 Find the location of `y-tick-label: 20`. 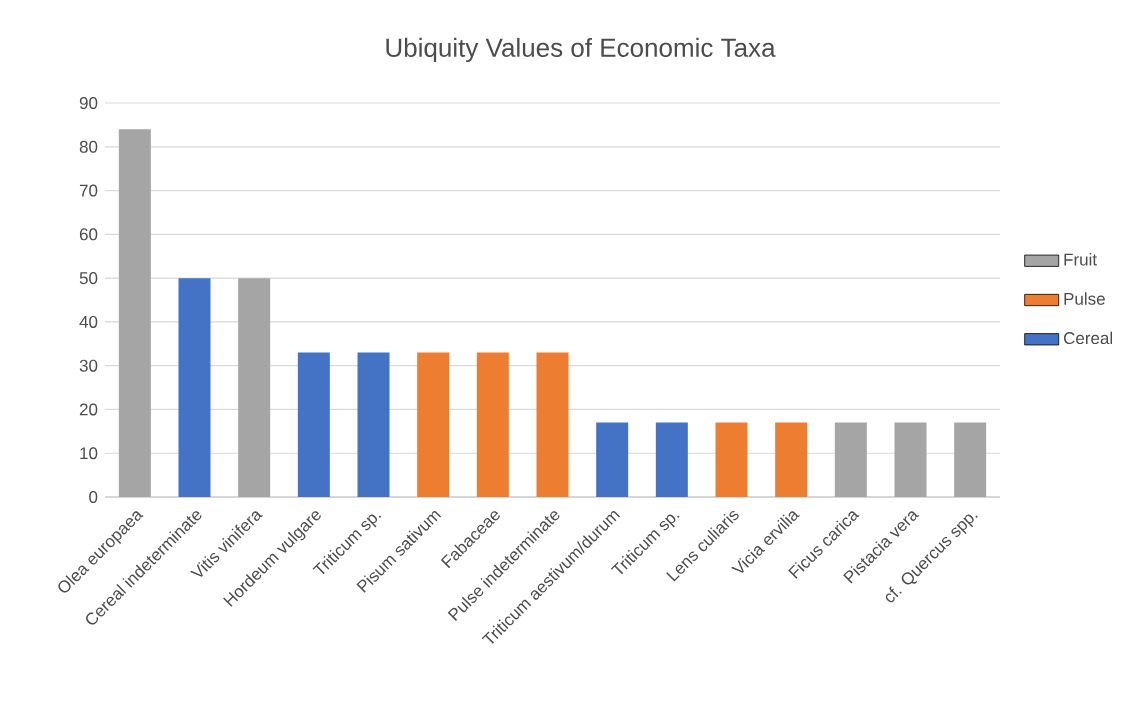

y-tick-label: 20 is located at coordinates (88, 409).